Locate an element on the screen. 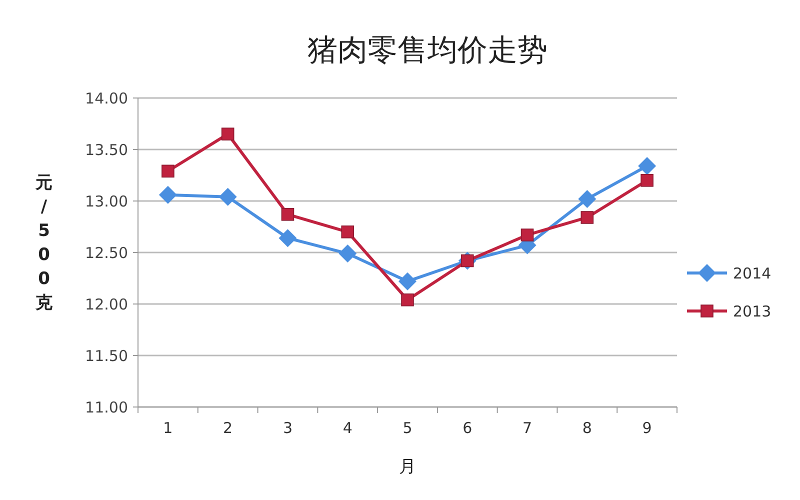  y-tick-label: 13.00 is located at coordinates (106, 201).